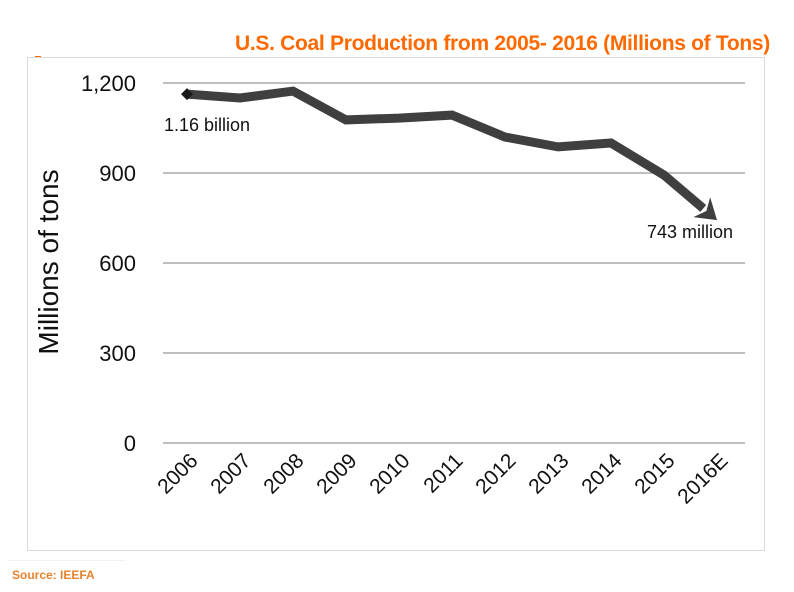 The image size is (794, 592). What do you see at coordinates (48, 261) in the screenshot?
I see `y-axis-label: Millions of tons` at bounding box center [48, 261].